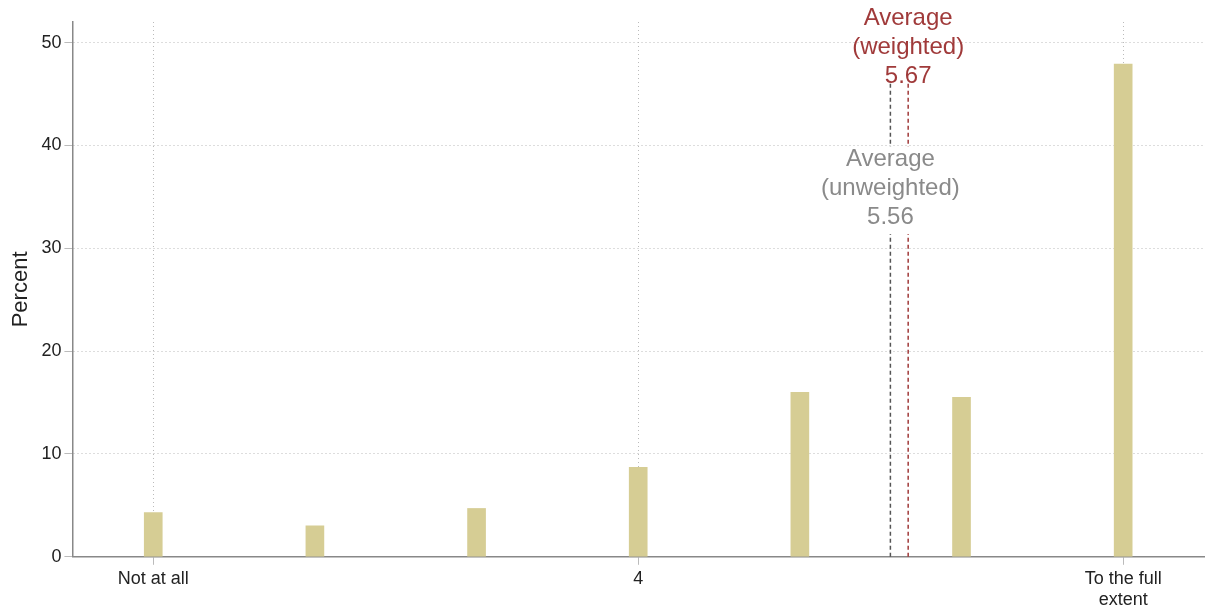 This screenshot has width=1224, height=616. I want to click on x-tick-label: 4, so click(638, 577).